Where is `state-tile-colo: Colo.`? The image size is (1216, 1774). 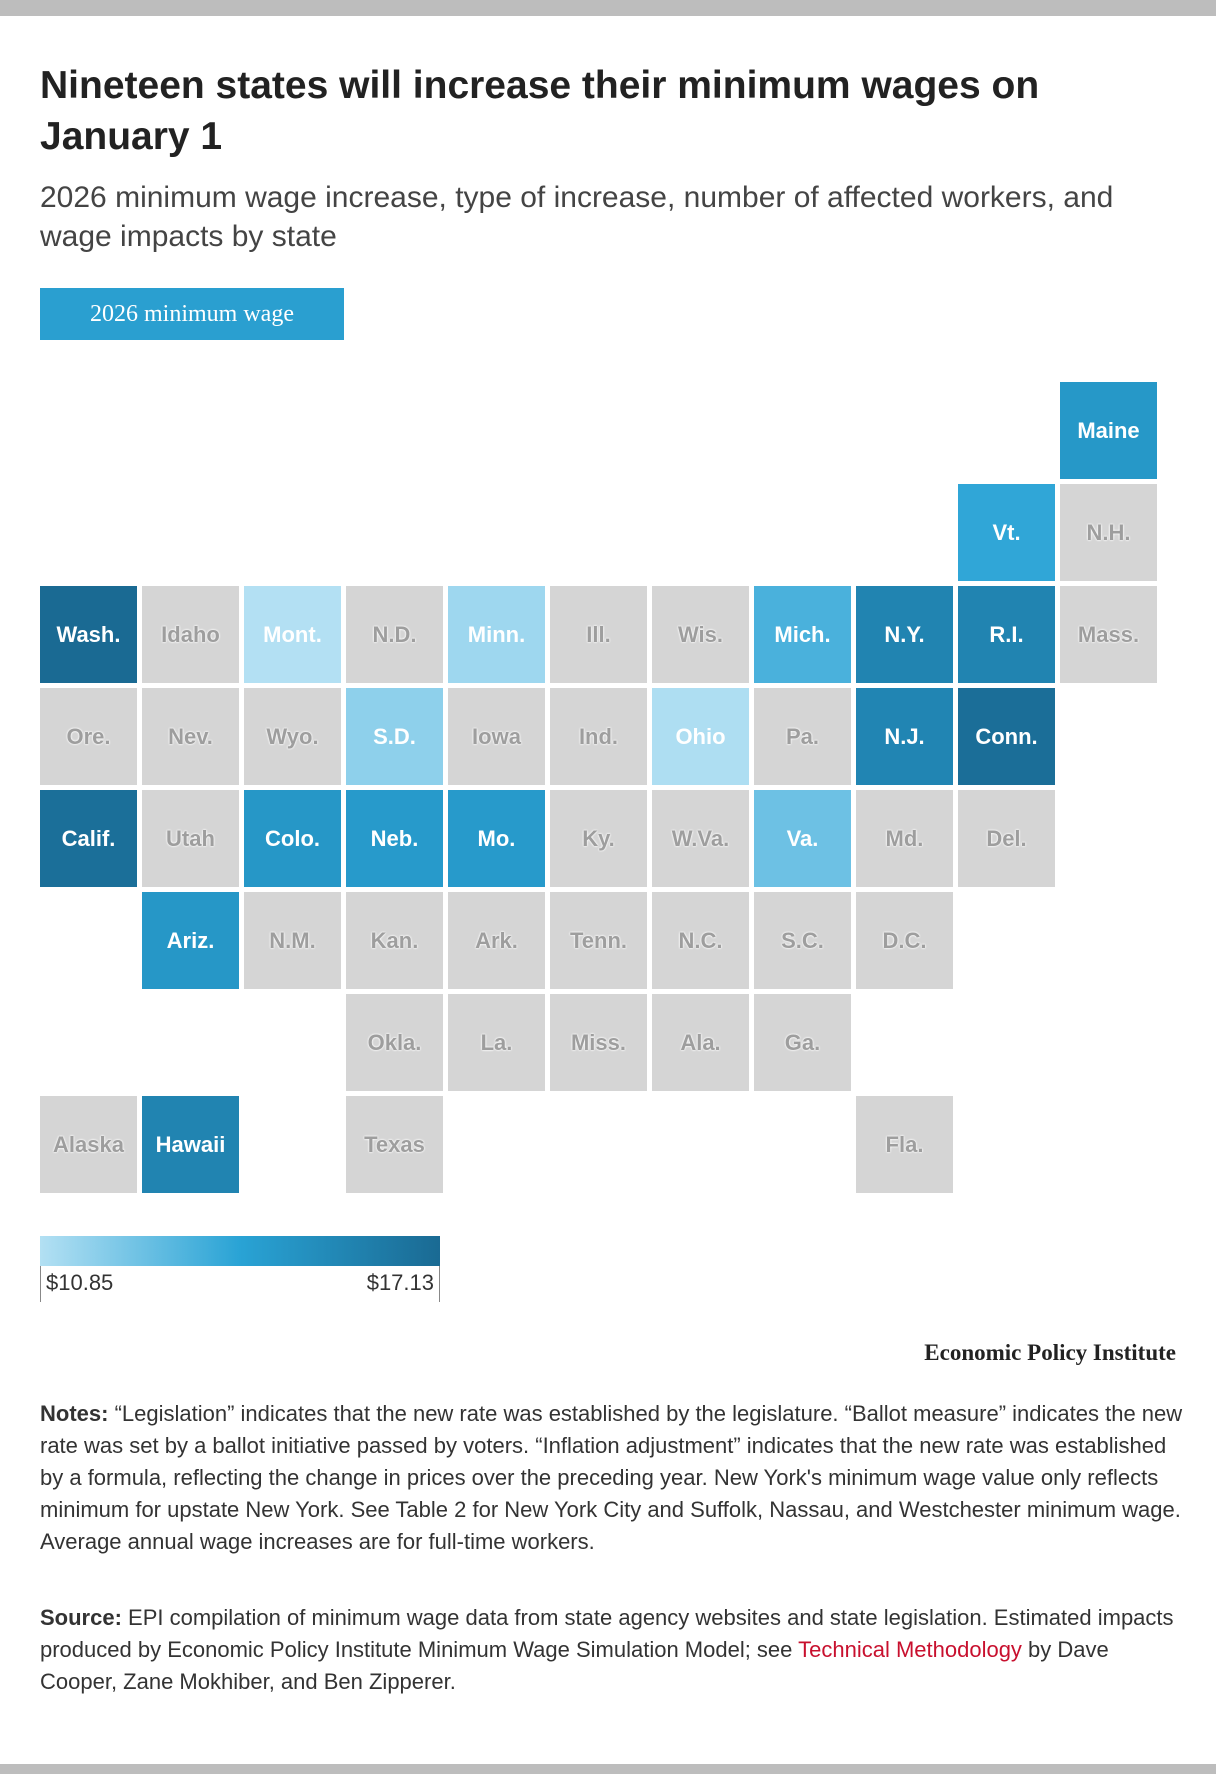
state-tile-colo: Colo. is located at coordinates (292, 838).